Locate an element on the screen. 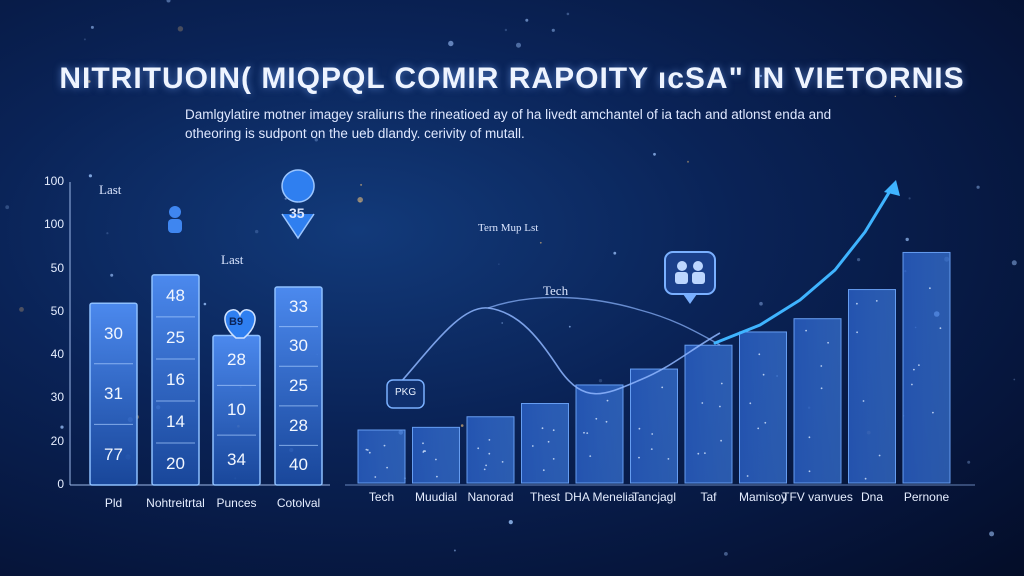  x-category-label: Dna is located at coordinates (871, 497).